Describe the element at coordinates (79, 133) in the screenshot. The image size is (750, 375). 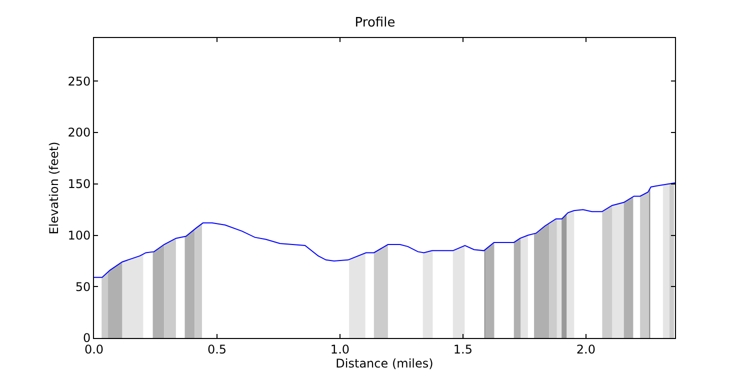
I see `y-tick-label: 200` at that location.